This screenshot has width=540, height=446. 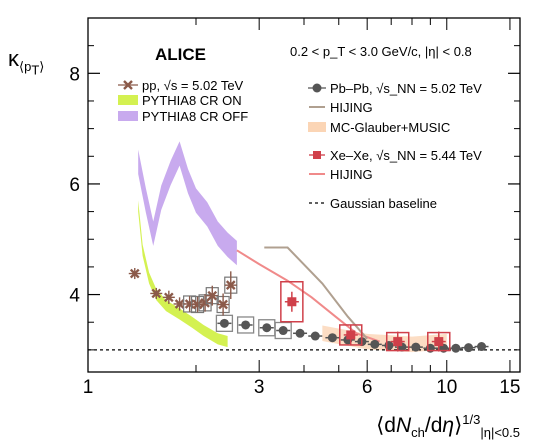 I want to click on hijing-pbpb-line, so click(x=316, y=293).